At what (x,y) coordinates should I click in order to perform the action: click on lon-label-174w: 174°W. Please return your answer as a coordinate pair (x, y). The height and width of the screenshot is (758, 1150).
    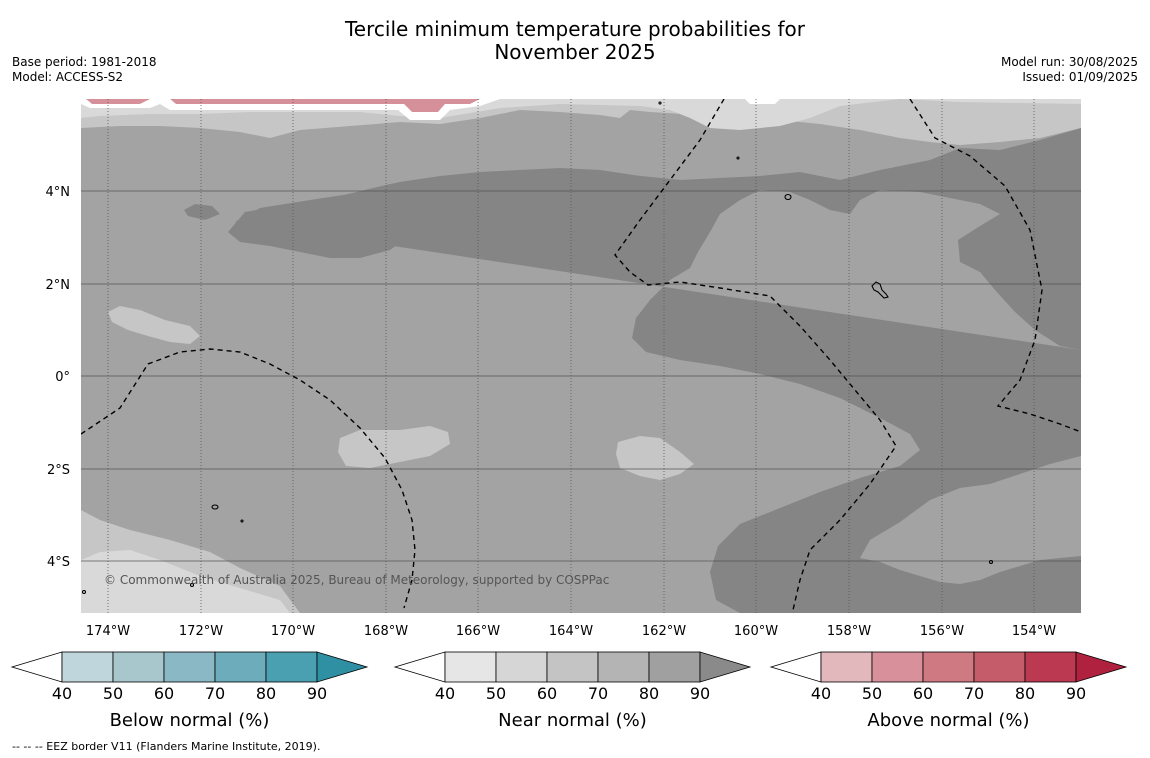
    Looking at the image, I should click on (108, 631).